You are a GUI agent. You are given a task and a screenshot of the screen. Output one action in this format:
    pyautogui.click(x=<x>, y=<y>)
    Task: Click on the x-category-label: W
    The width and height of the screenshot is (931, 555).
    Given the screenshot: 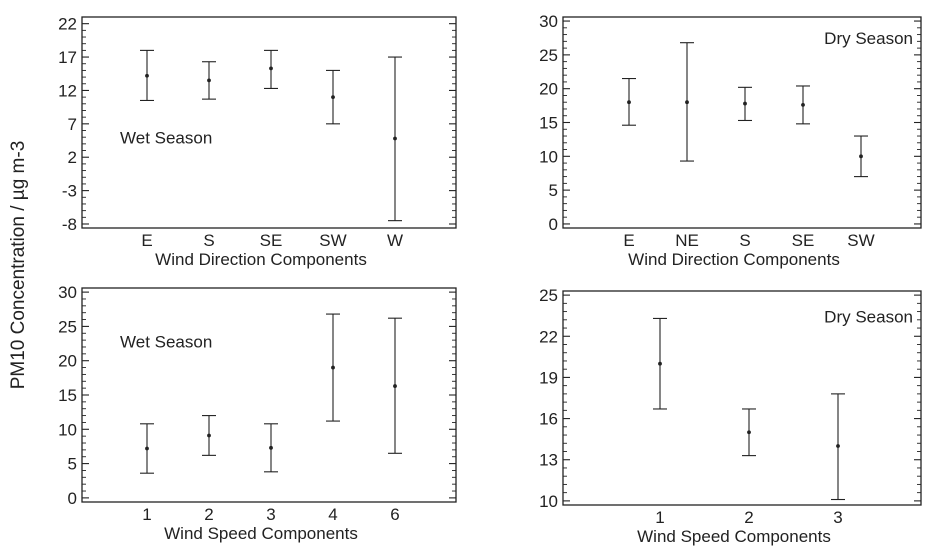 What is the action you would take?
    pyautogui.click(x=395, y=240)
    